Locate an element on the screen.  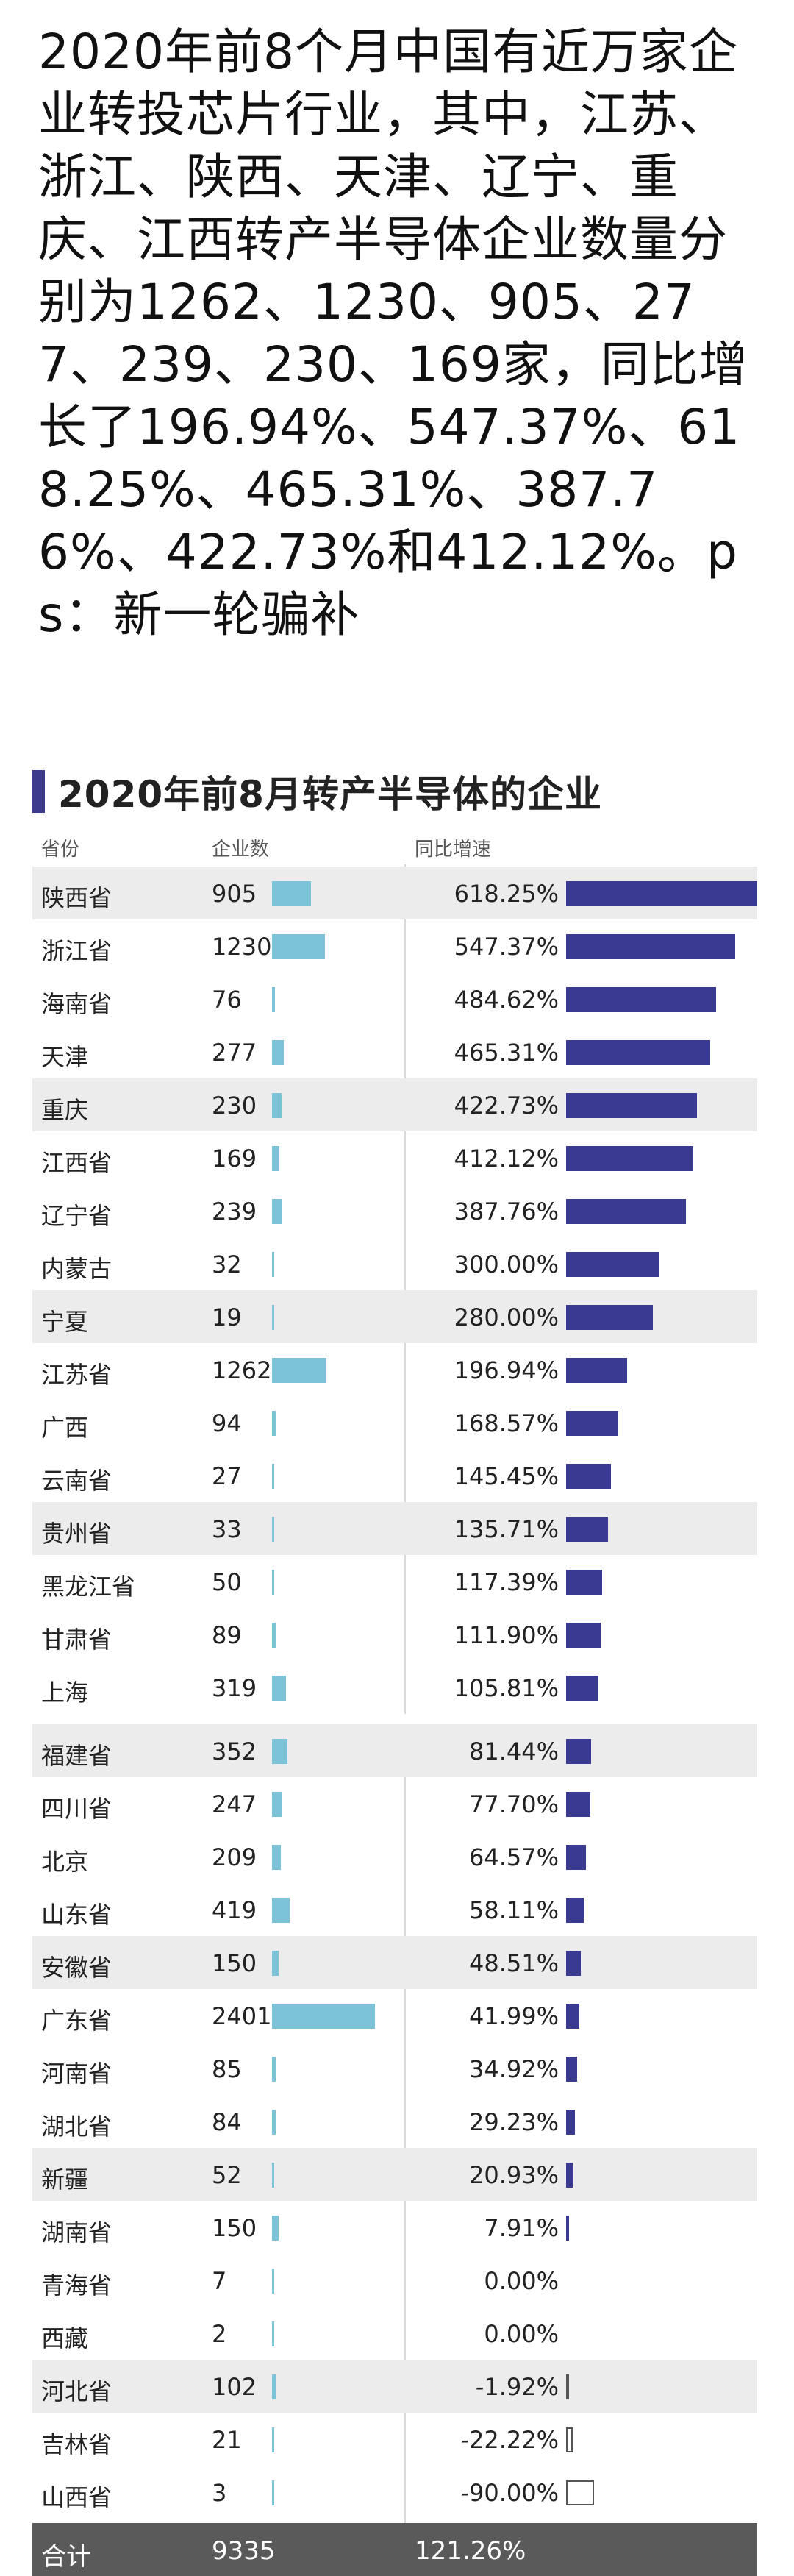
header-province: 省份 is located at coordinates (60, 850).